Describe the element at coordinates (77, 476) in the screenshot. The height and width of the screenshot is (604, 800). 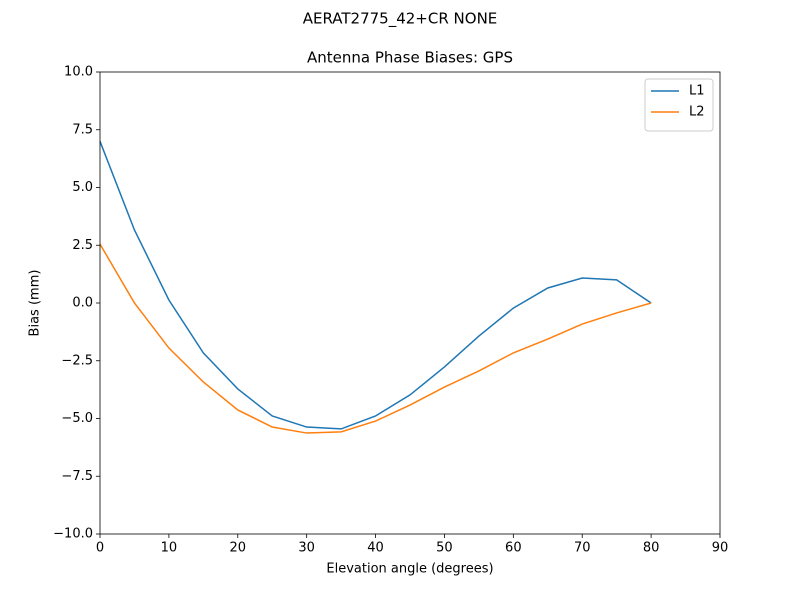
I see `y-tick-label: −7.5` at that location.